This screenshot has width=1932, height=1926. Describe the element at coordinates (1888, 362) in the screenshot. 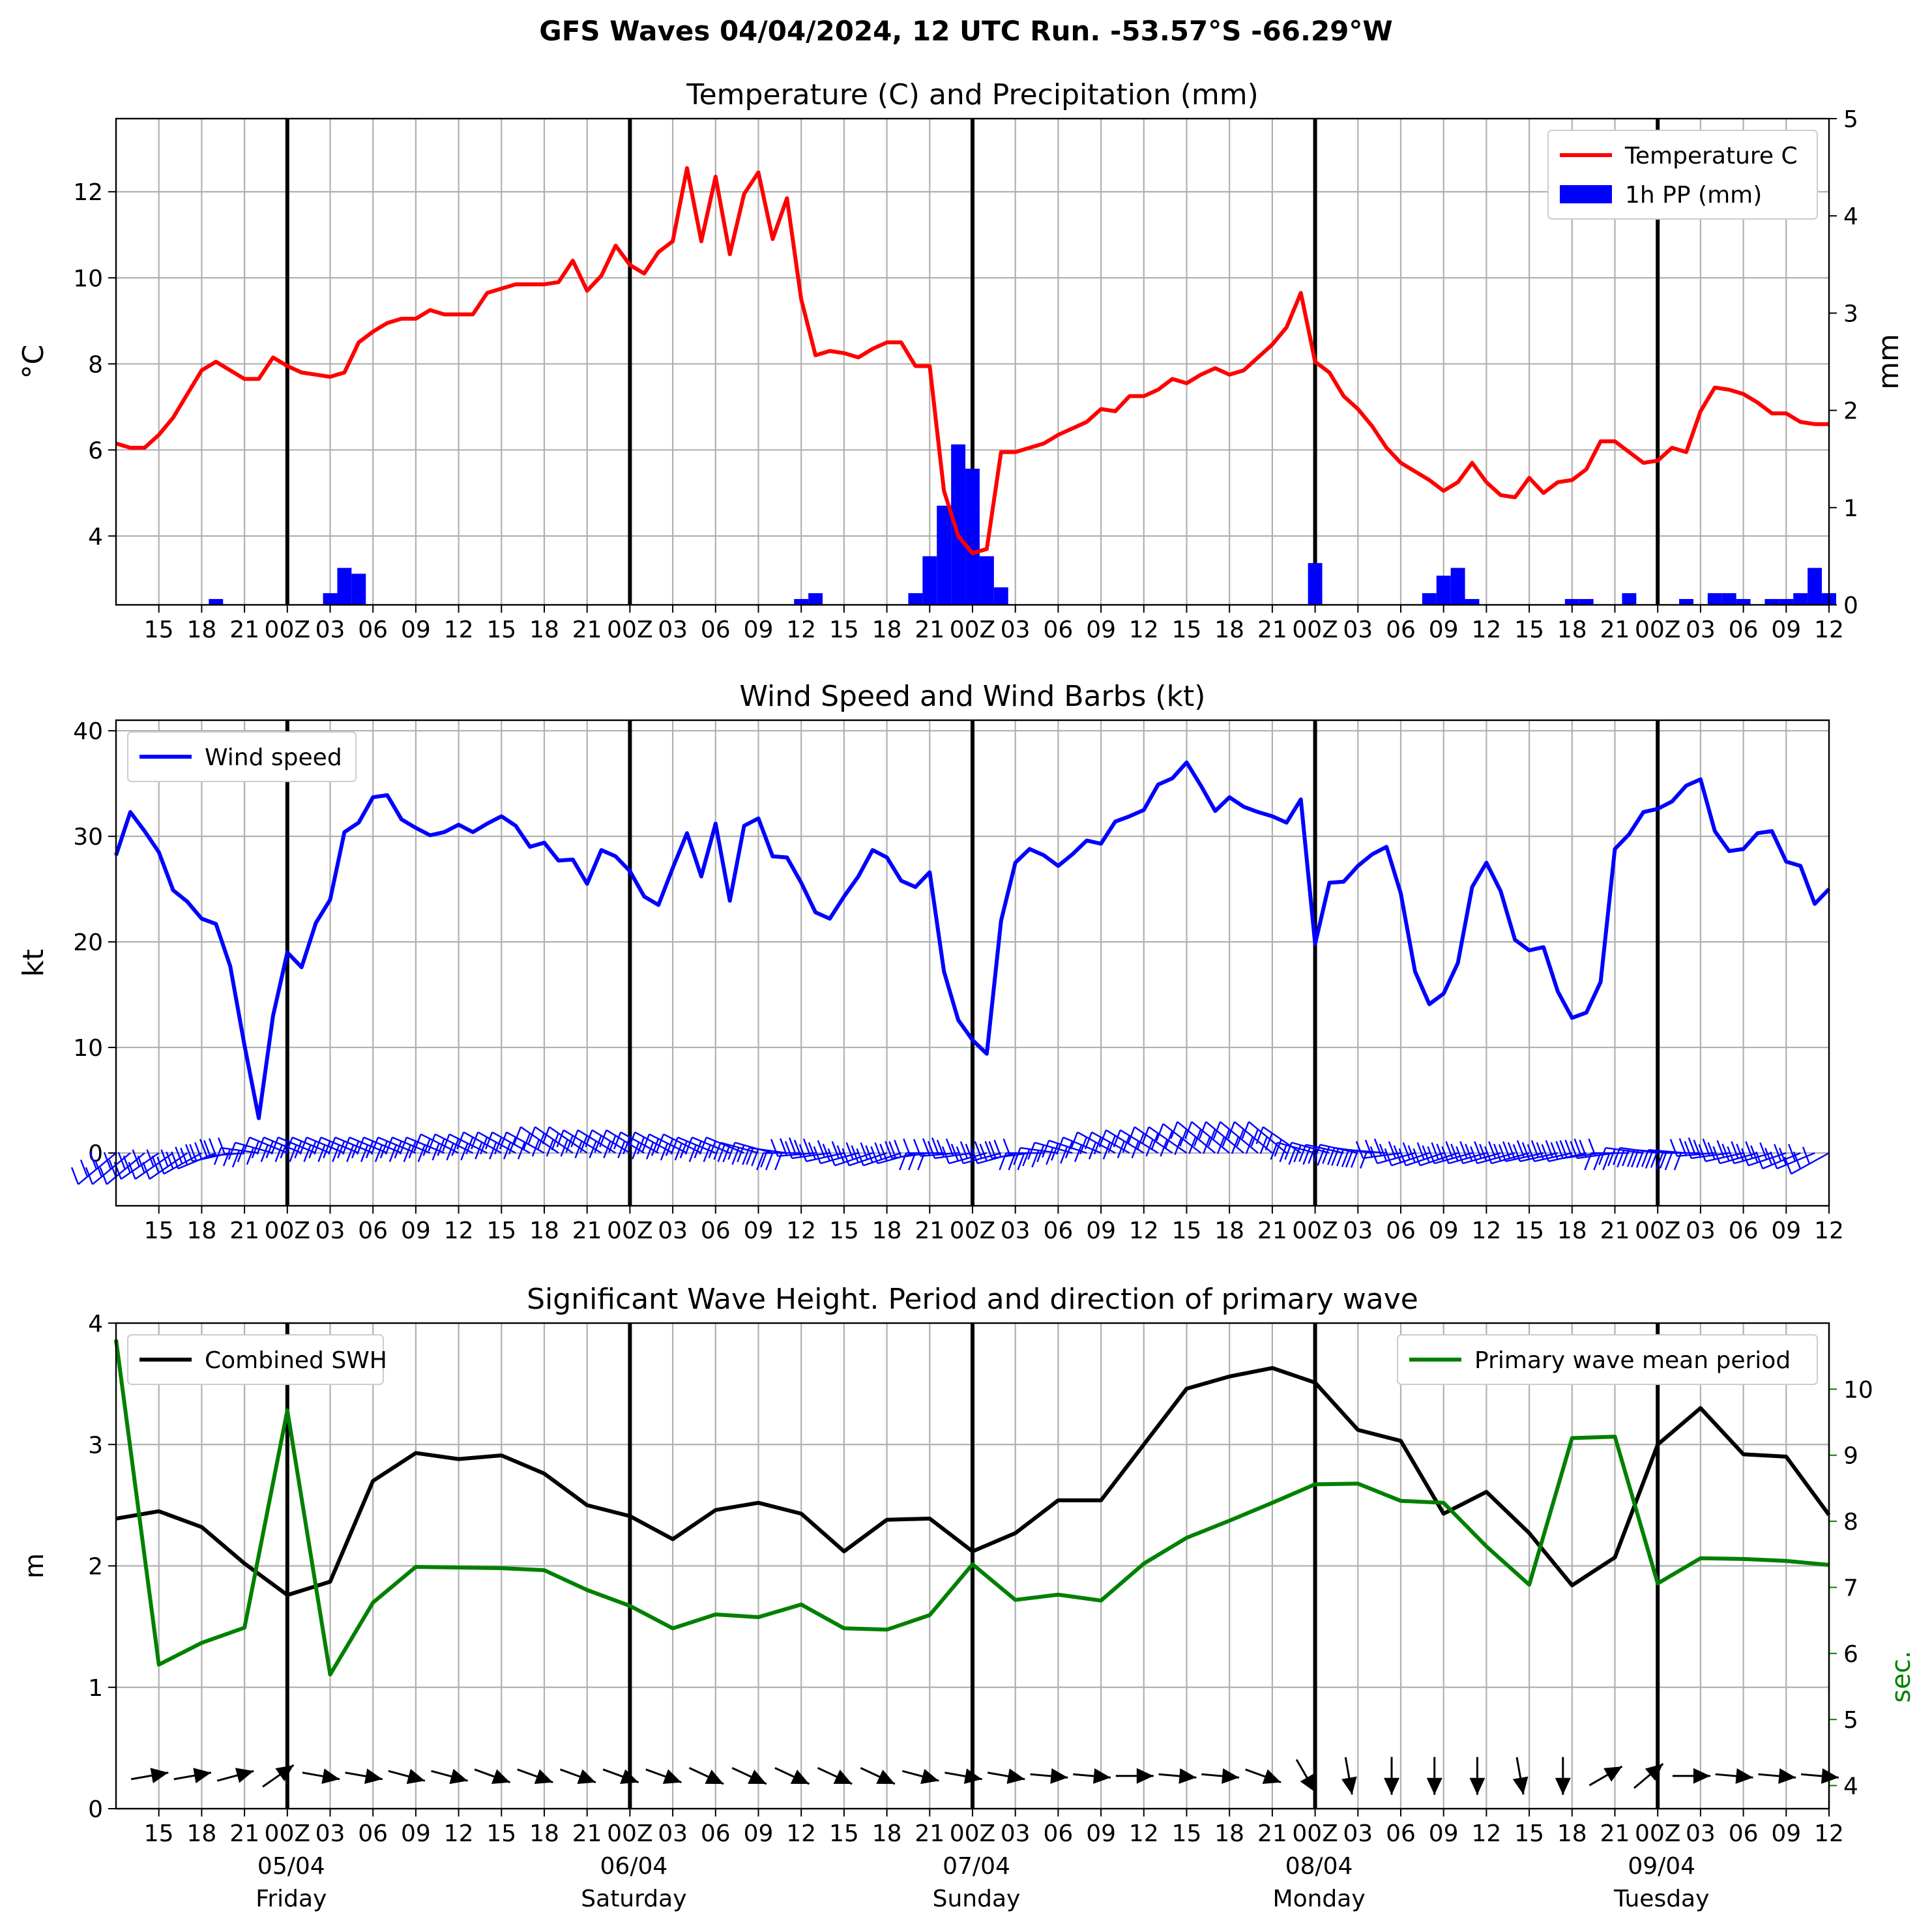

I see `y-axis-label-right: mm` at that location.